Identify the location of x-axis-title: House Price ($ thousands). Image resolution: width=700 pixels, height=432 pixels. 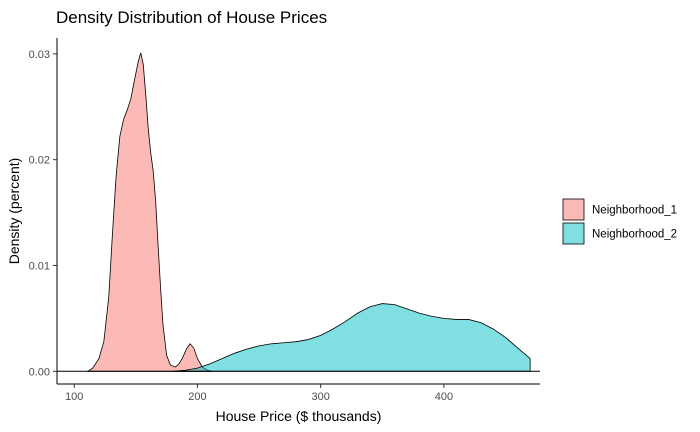
(299, 416).